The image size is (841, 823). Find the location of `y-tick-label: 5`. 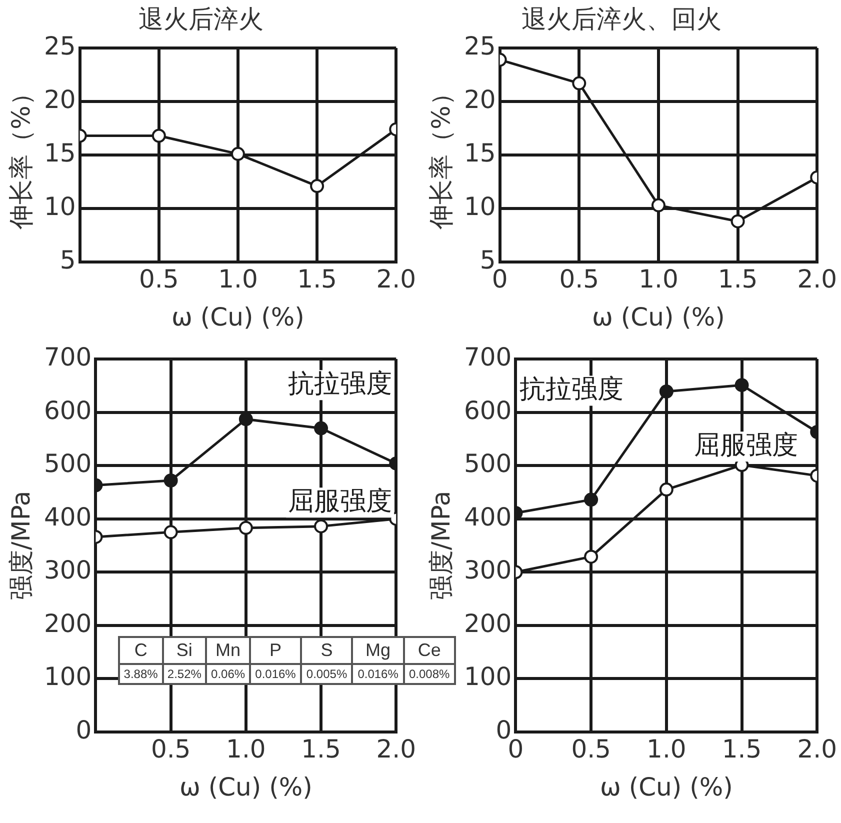

y-tick-label: 5 is located at coordinates (68, 260).